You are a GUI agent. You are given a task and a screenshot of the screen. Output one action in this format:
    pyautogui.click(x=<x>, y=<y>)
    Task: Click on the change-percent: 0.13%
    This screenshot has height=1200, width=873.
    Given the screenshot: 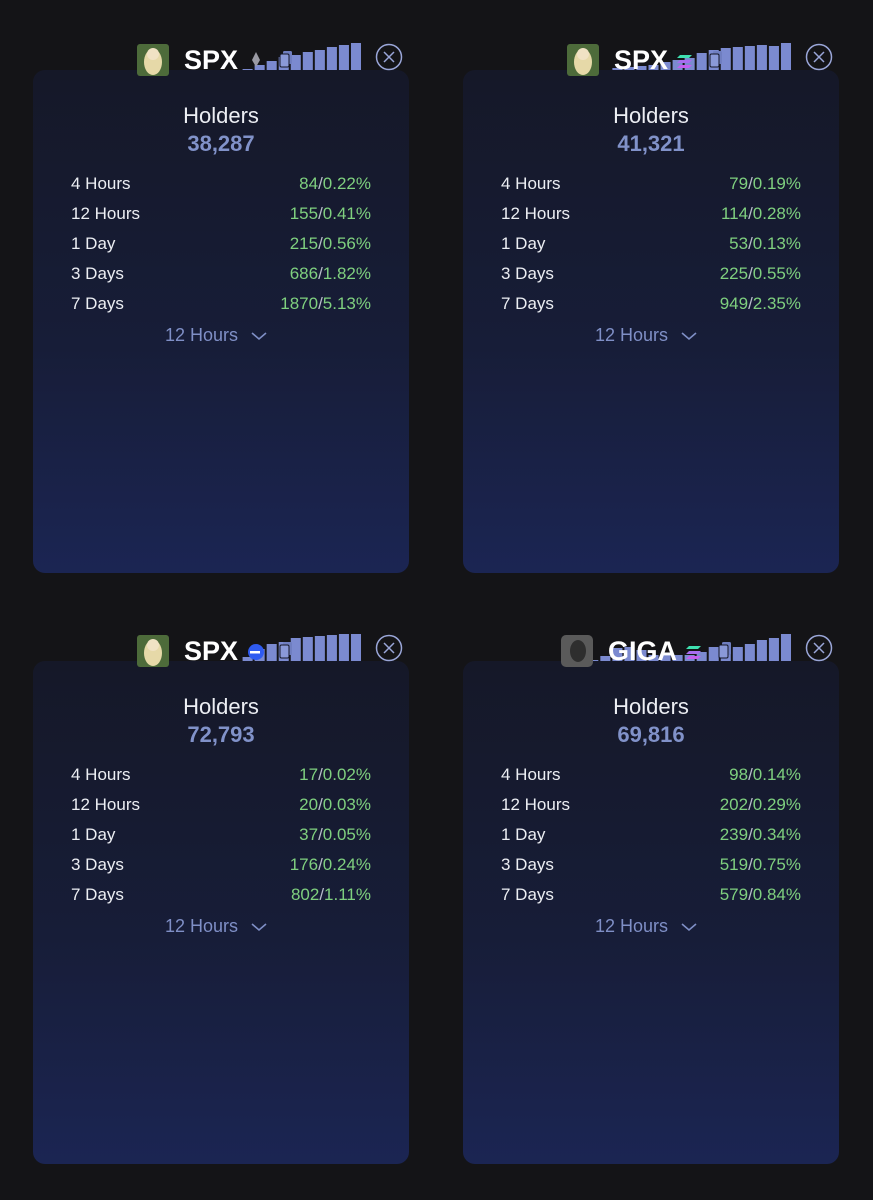 What is the action you would take?
    pyautogui.click(x=776, y=243)
    